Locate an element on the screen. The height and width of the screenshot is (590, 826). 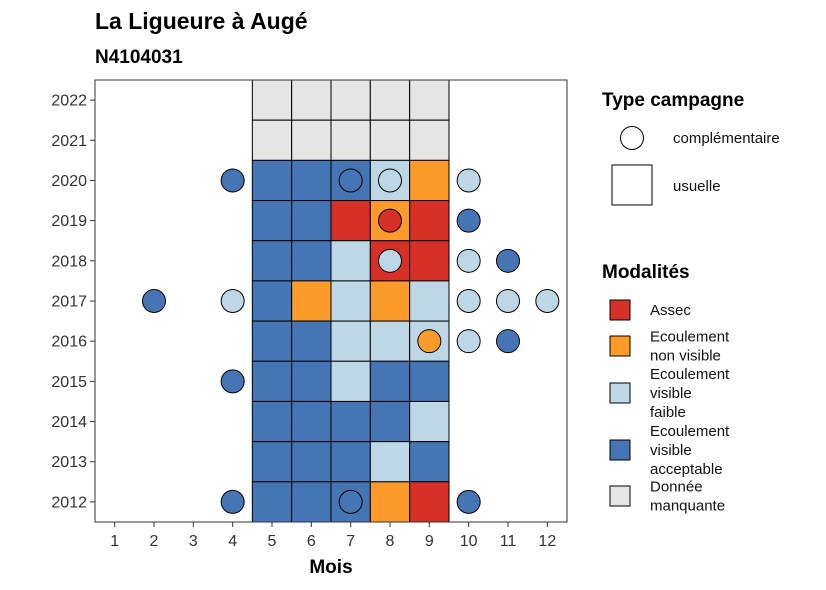
y-tick-label: 2015 is located at coordinates (69, 382).